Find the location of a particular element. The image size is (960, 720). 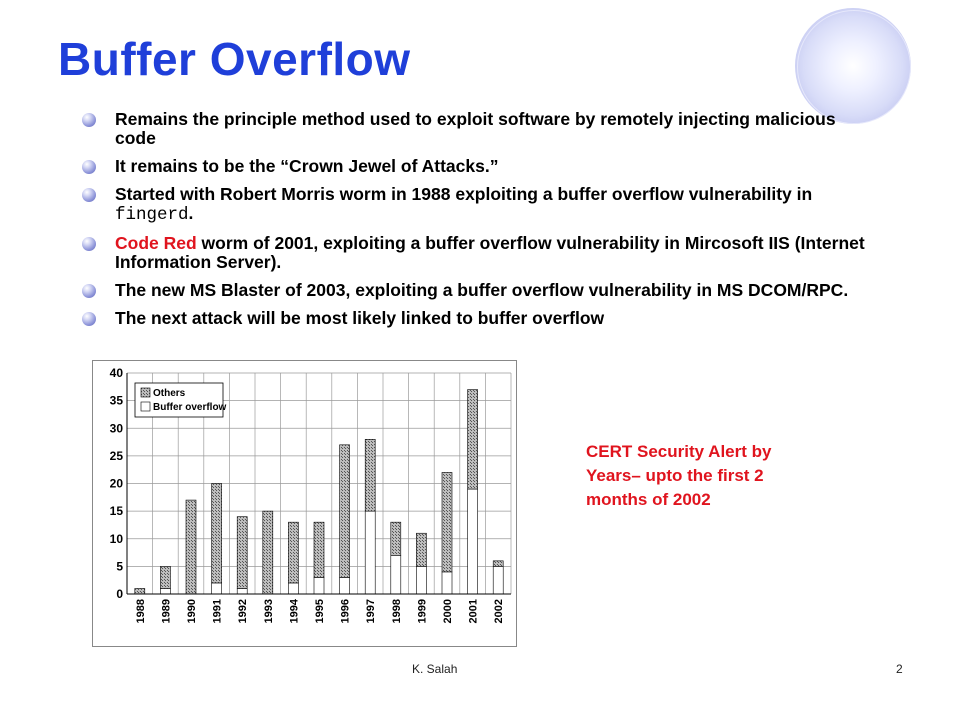

y-tick-label: 20 is located at coordinates (117, 484).